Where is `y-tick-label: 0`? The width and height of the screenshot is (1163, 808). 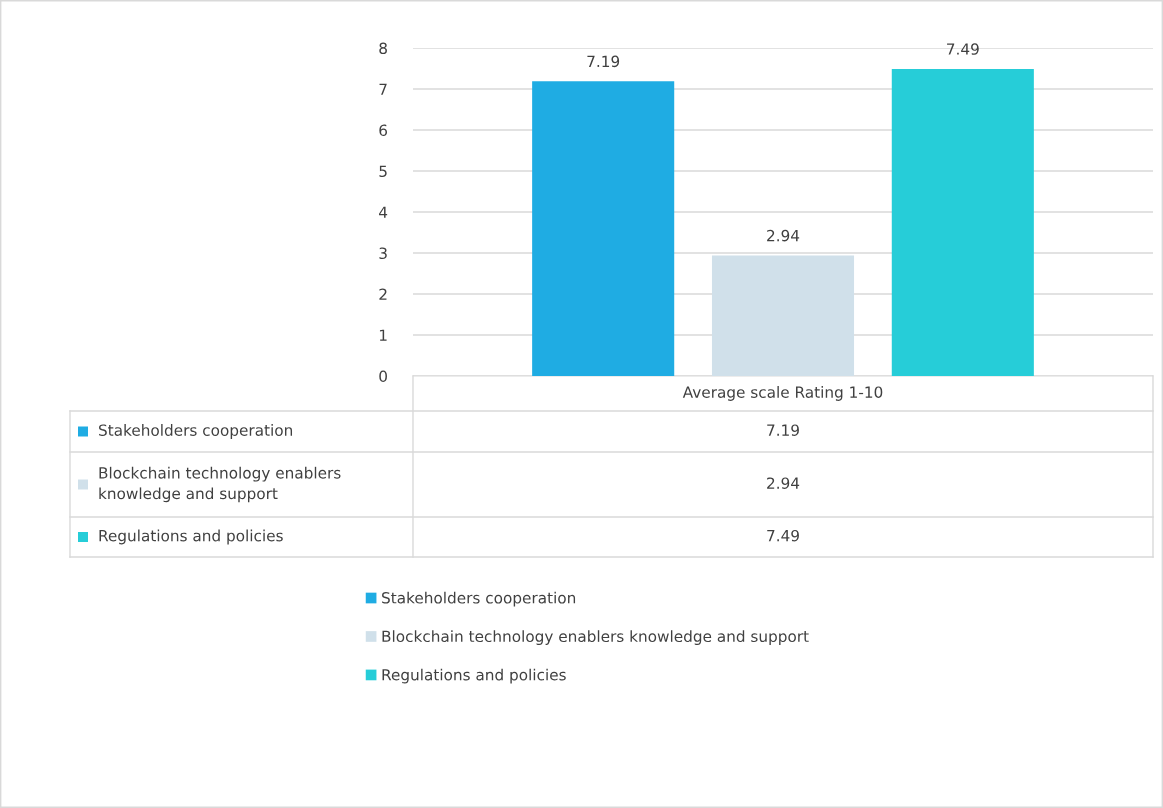
y-tick-label: 0 is located at coordinates (383, 376).